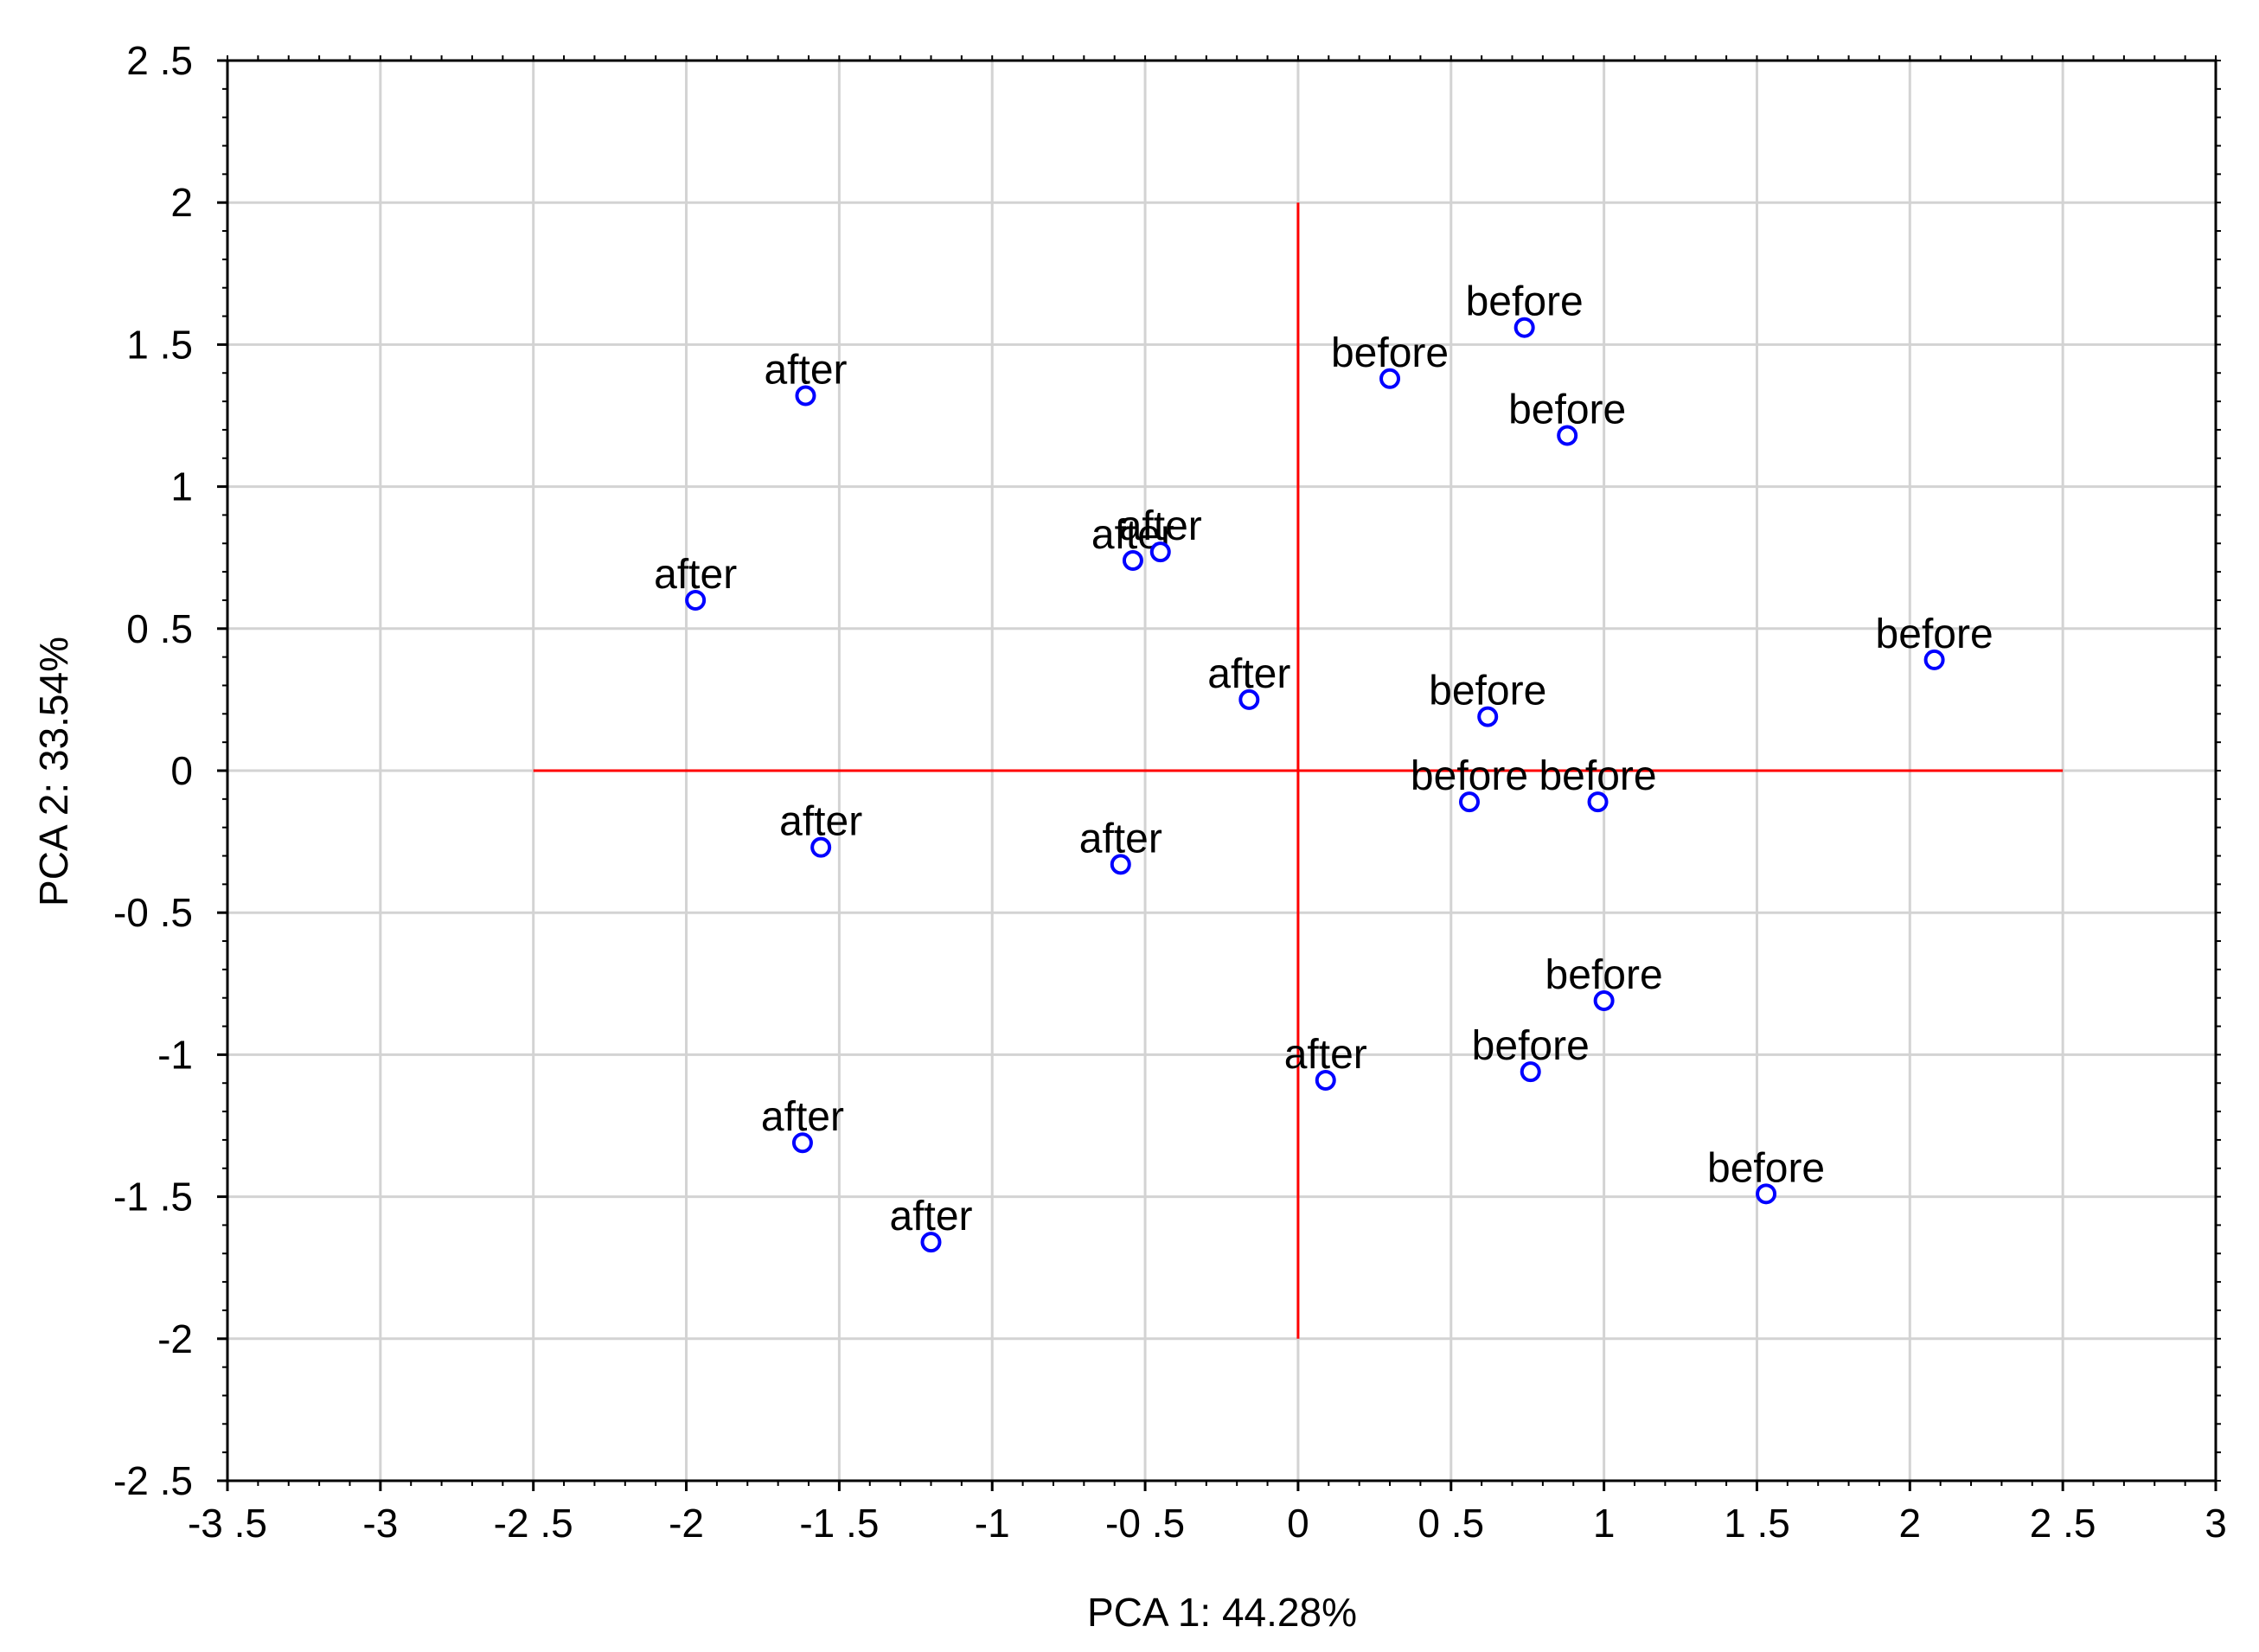 Image resolution: width=2259 pixels, height=1652 pixels. I want to click on x-tick-label: 0, so click(1298, 1523).